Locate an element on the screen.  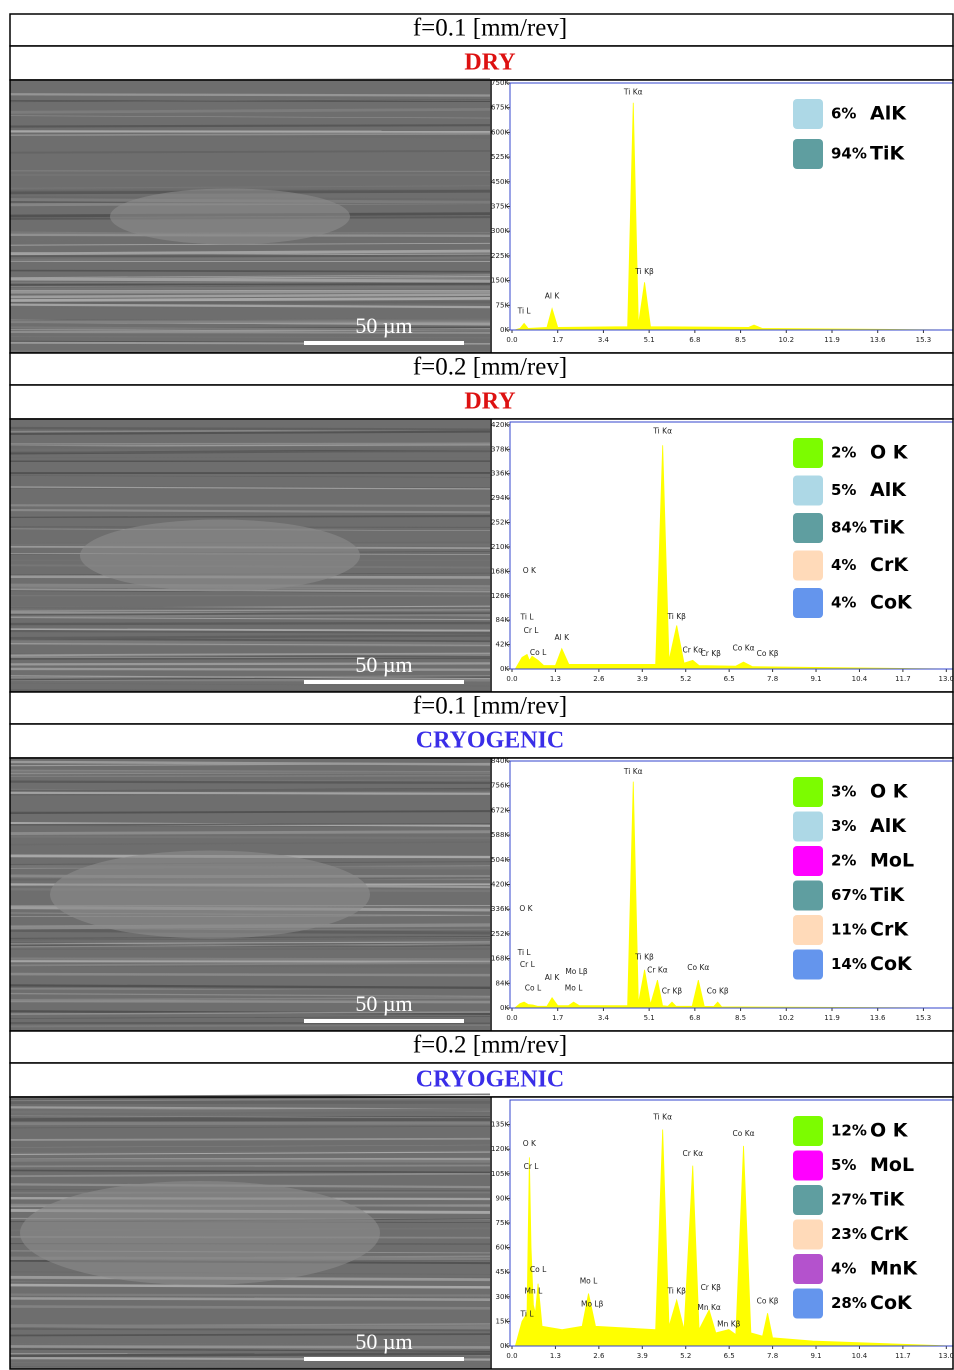
x-tick-label: 11.9 is located at coordinates (832, 340).